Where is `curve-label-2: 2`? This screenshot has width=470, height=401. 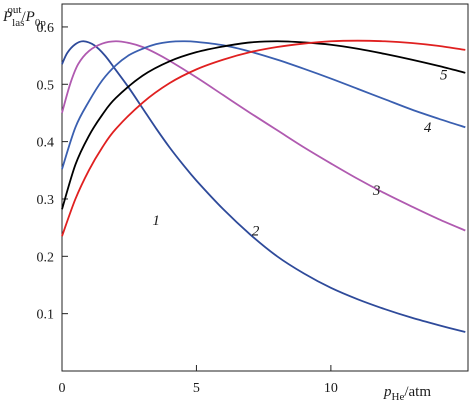 curve-label-2: 2 is located at coordinates (256, 232).